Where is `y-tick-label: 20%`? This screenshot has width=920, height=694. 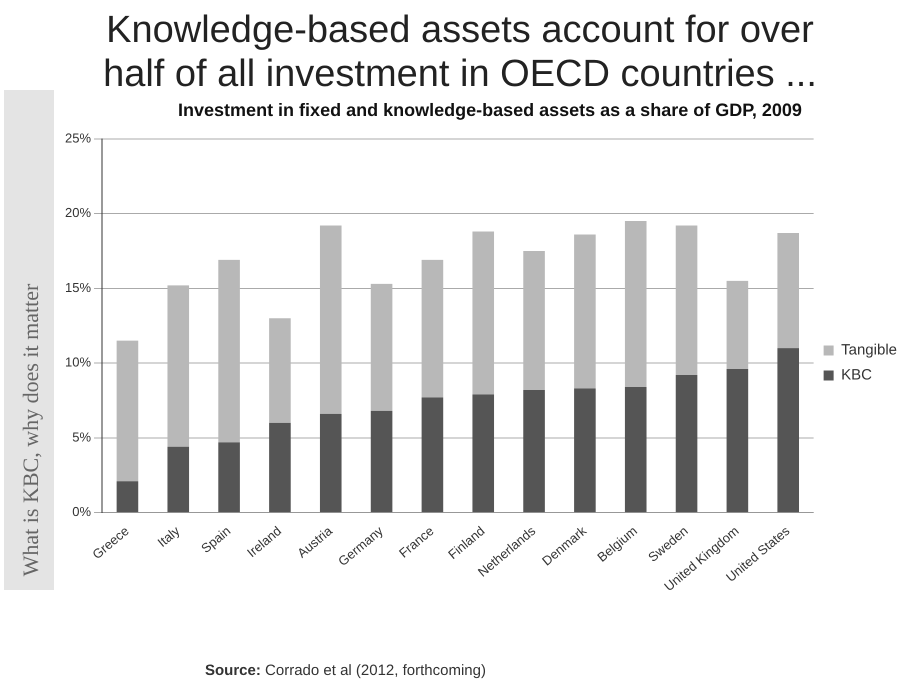 y-tick-label: 20% is located at coordinates (78, 212).